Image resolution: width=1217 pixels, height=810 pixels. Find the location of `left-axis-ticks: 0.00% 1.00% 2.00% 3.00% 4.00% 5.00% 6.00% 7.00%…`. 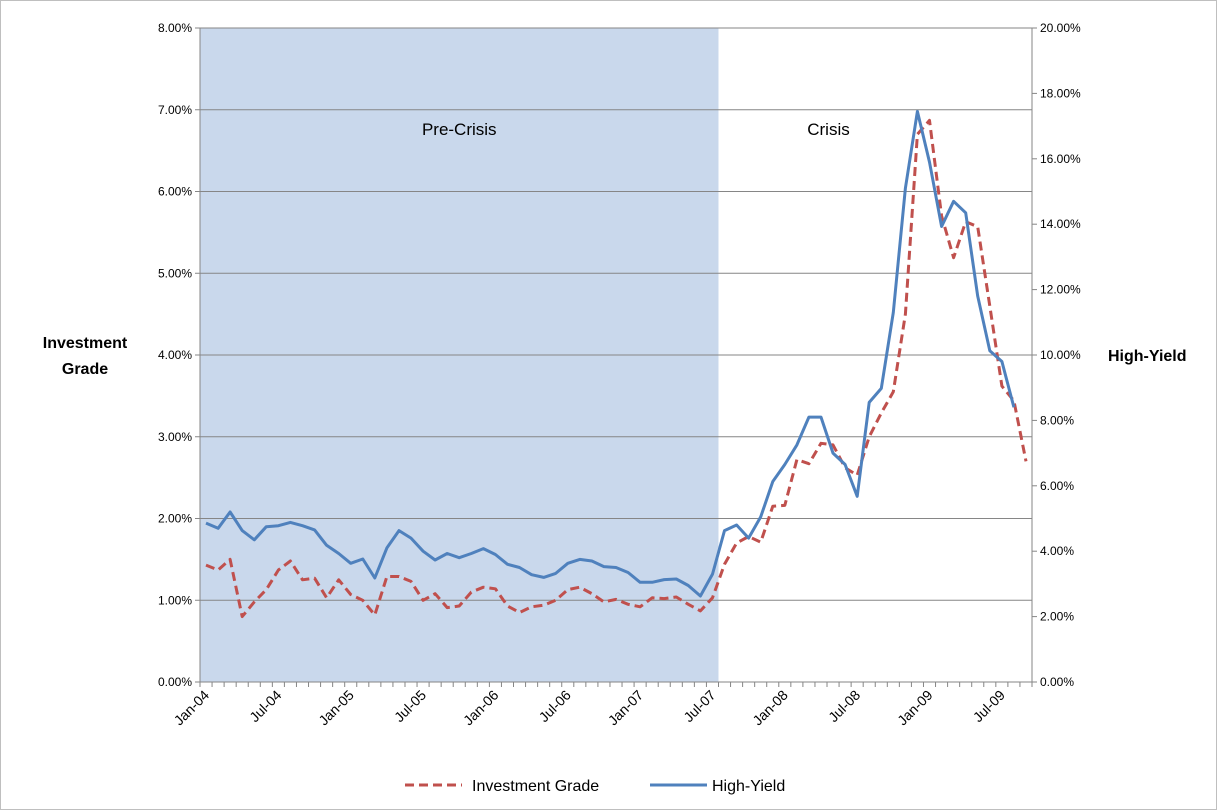

left-axis-ticks: 0.00% 1.00% 2.00% 3.00% 4.00% 5.00% 6.00% 7.00%… is located at coordinates (179, 355).